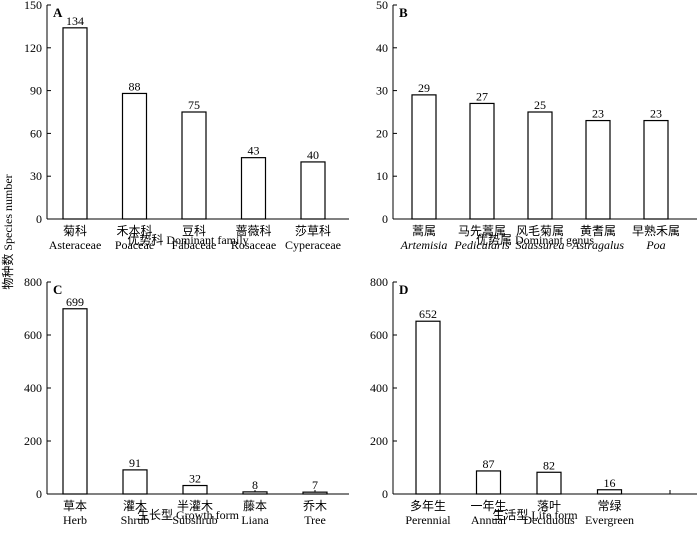 The height and width of the screenshot is (546, 700). I want to click on x-tick-label-zh: 黄耆属, so click(598, 231).